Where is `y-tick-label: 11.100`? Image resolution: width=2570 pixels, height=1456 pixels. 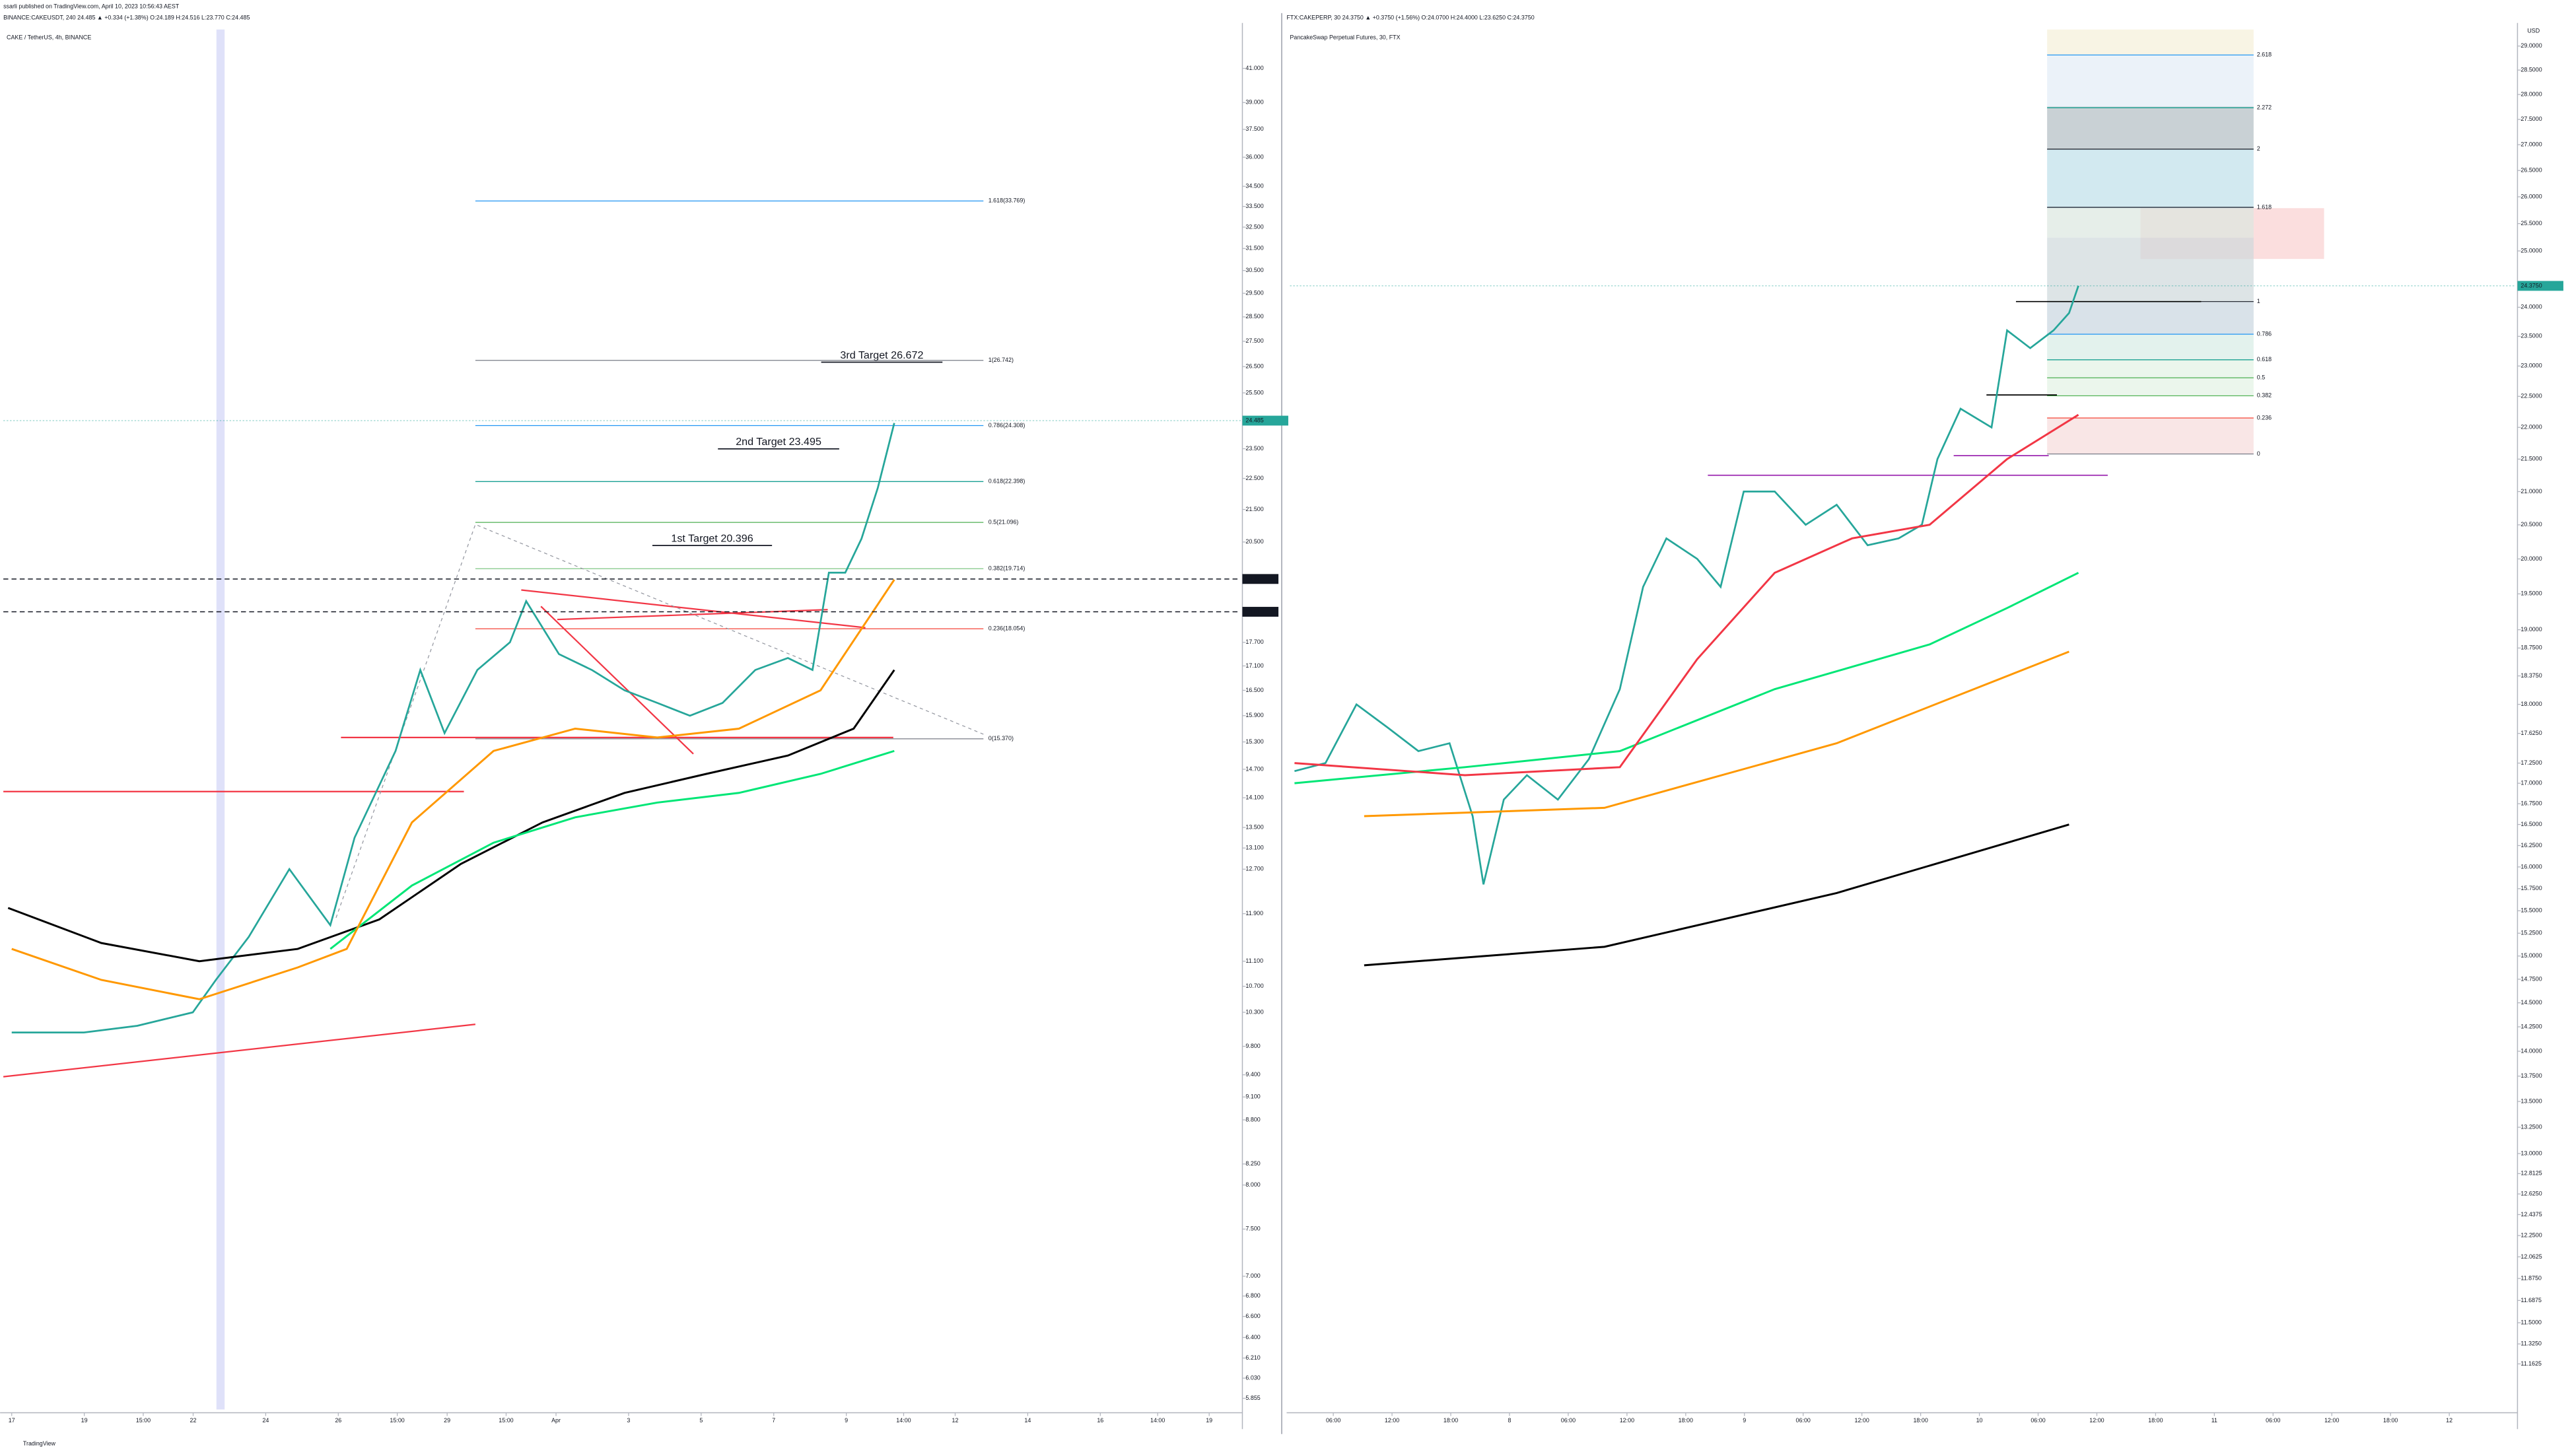
y-tick-label: 11.100 is located at coordinates (1254, 960).